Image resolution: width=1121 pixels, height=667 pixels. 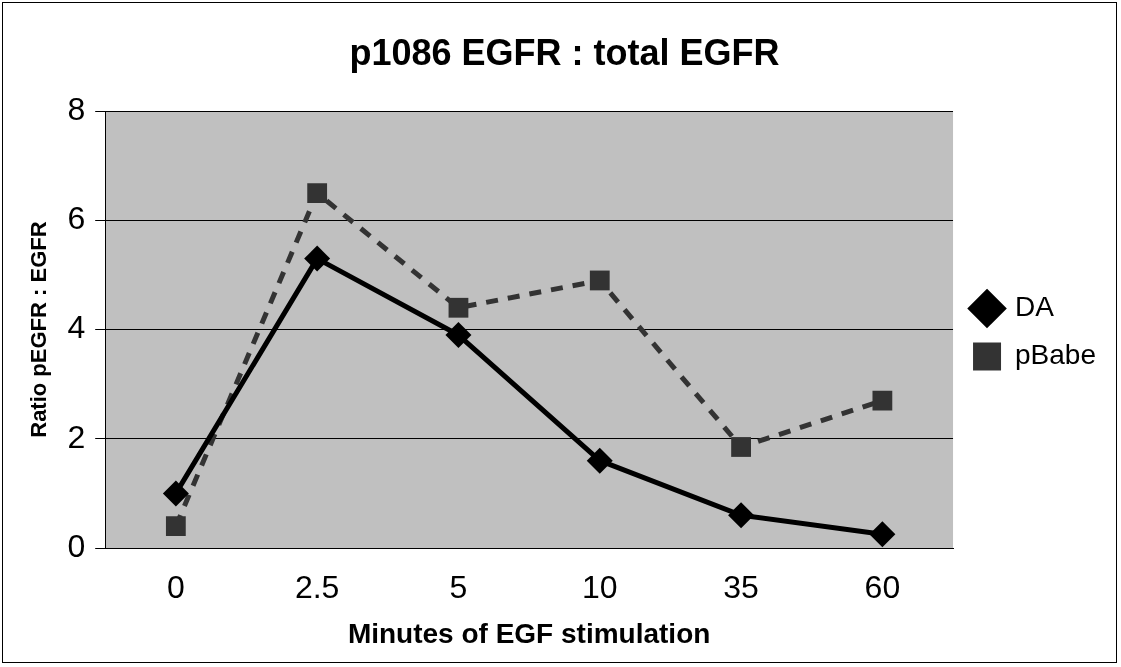 I want to click on x-tick-label: 5, so click(x=458, y=587).